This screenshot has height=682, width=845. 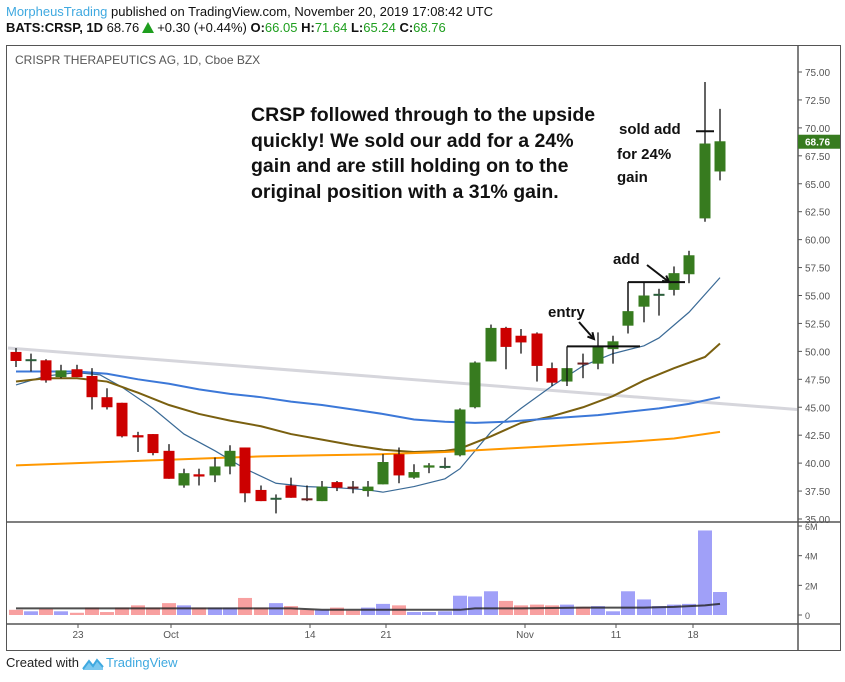 I want to click on price-tick-label: 60.00, so click(x=817, y=241).